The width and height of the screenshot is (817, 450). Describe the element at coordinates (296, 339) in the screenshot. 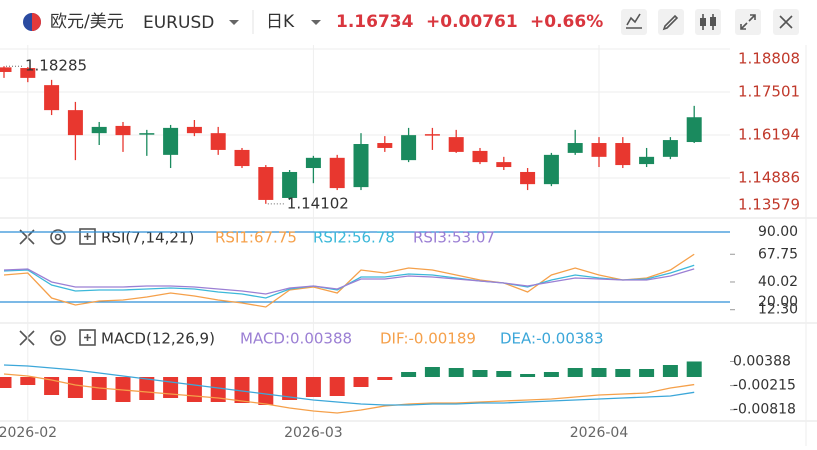

I see `legend-entry: MACD:0.00388` at that location.